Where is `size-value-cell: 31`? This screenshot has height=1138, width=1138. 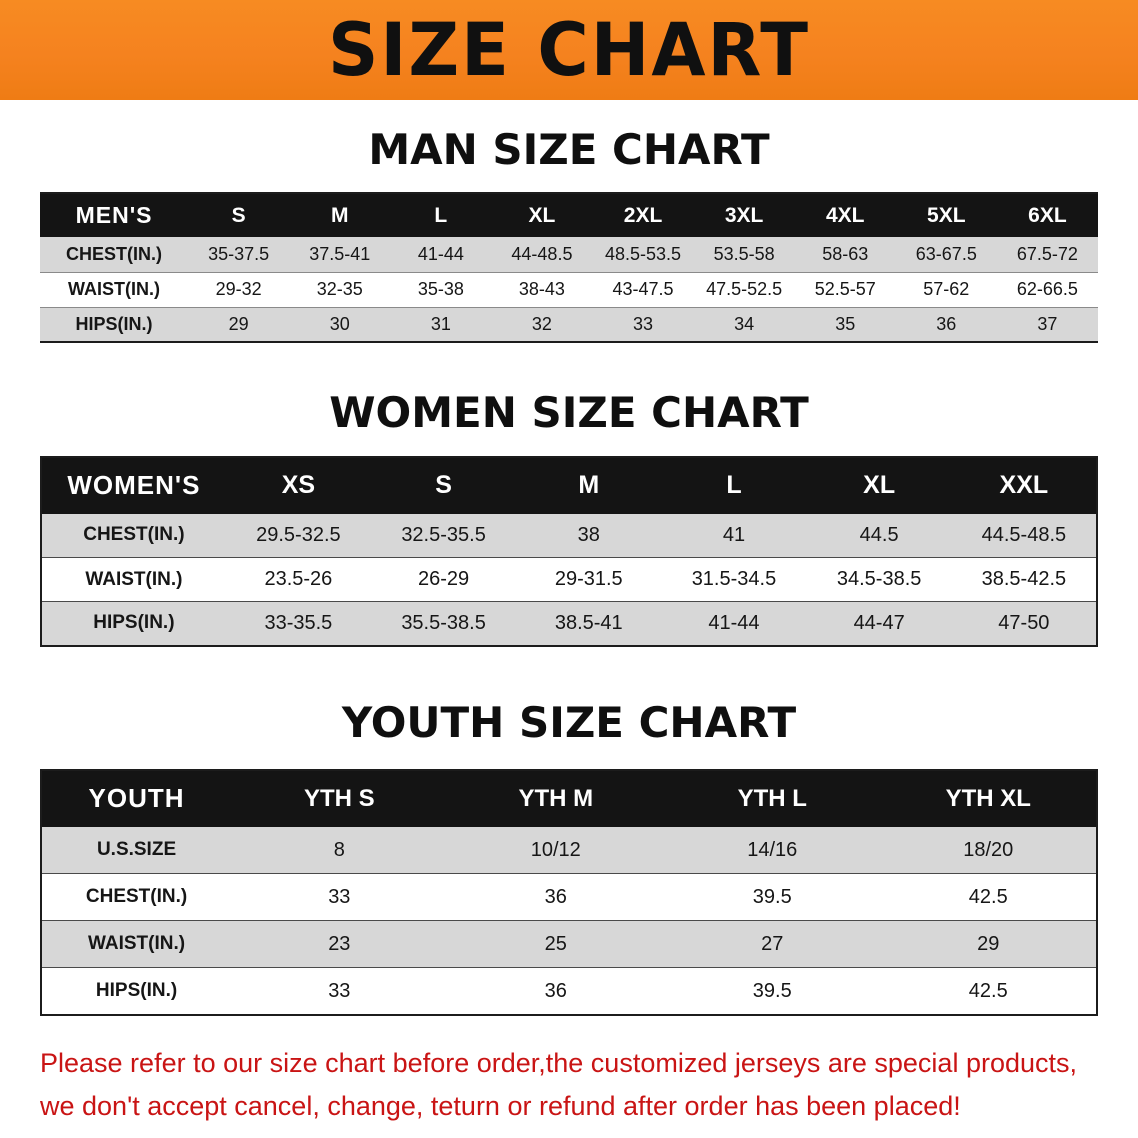 size-value-cell: 31 is located at coordinates (440, 324).